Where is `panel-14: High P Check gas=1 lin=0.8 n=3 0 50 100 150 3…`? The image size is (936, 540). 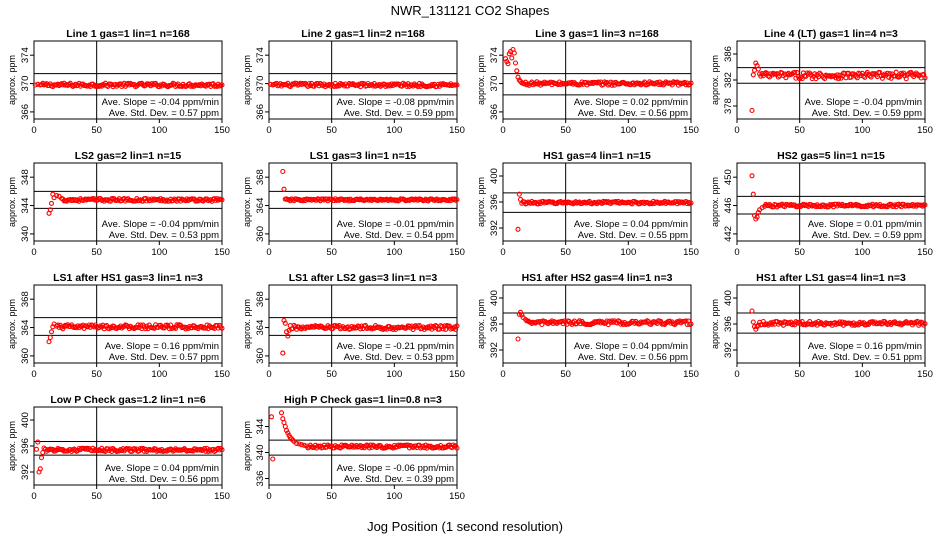 panel-14: High P Check gas=1 lin=0.8 n=3 0 50 100 150 3… is located at coordinates (353, 448).